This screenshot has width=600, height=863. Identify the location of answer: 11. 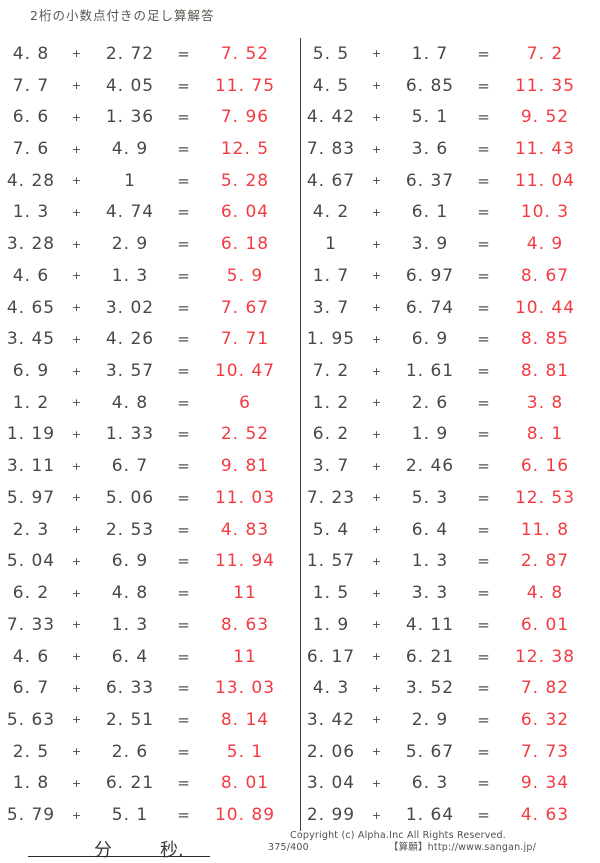
(245, 593).